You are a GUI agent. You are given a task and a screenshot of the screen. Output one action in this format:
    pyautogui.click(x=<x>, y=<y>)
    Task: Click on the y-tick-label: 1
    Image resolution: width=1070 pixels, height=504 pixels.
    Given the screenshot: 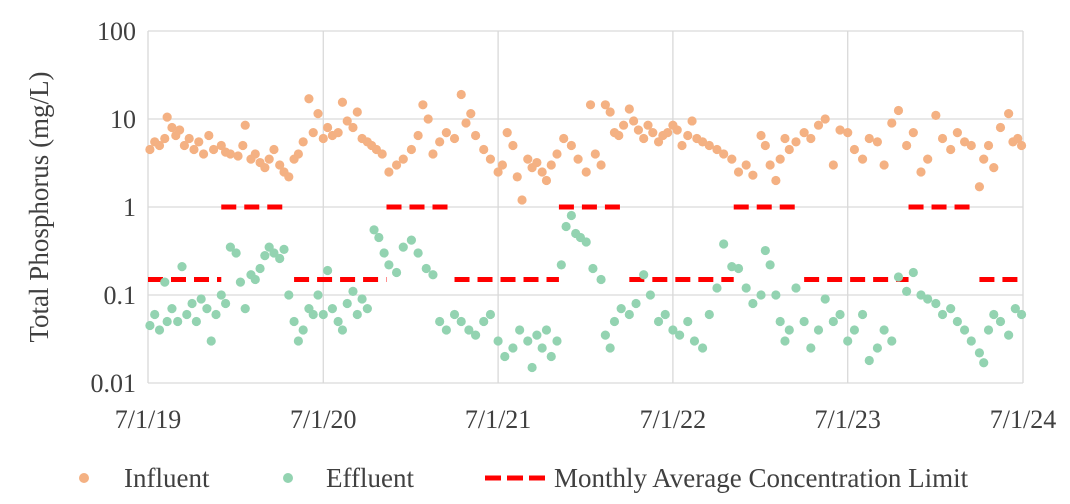 What is the action you would take?
    pyautogui.click(x=129, y=207)
    